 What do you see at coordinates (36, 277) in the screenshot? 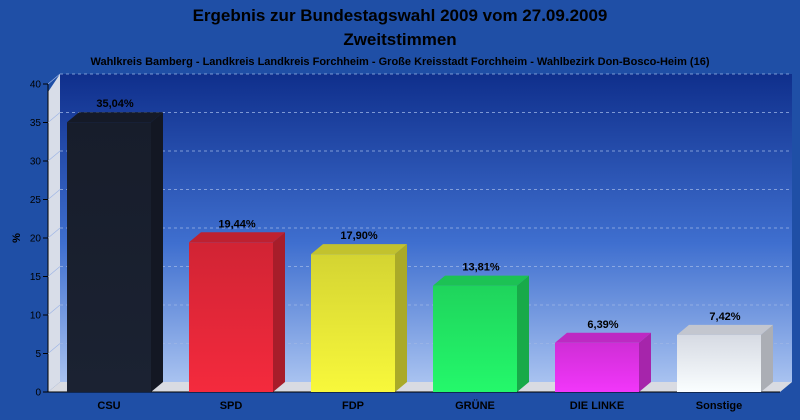
I see `y-tick-label: 15` at bounding box center [36, 277].